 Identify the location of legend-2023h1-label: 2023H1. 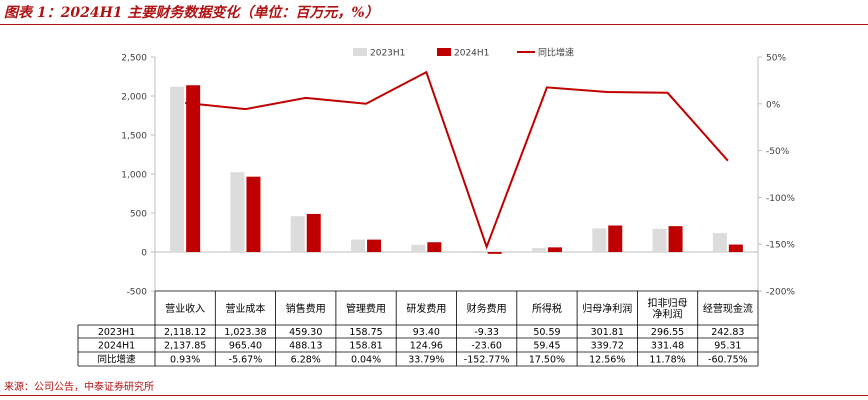
(387, 54).